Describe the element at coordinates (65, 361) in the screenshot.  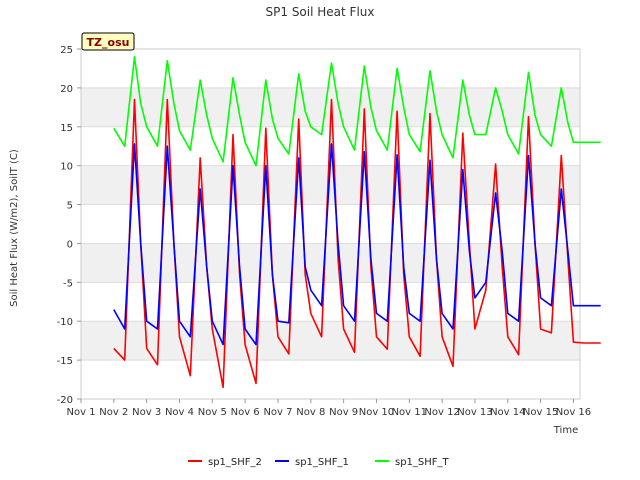
I see `y-tick-label: -15` at that location.